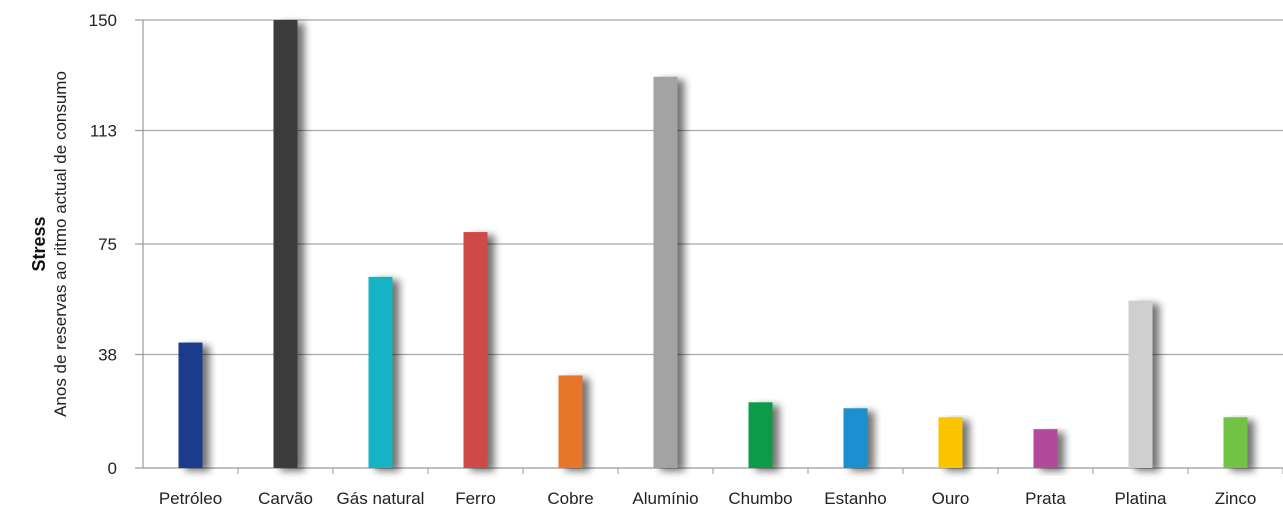  What do you see at coordinates (570, 421) in the screenshot?
I see `bar-cobre` at bounding box center [570, 421].